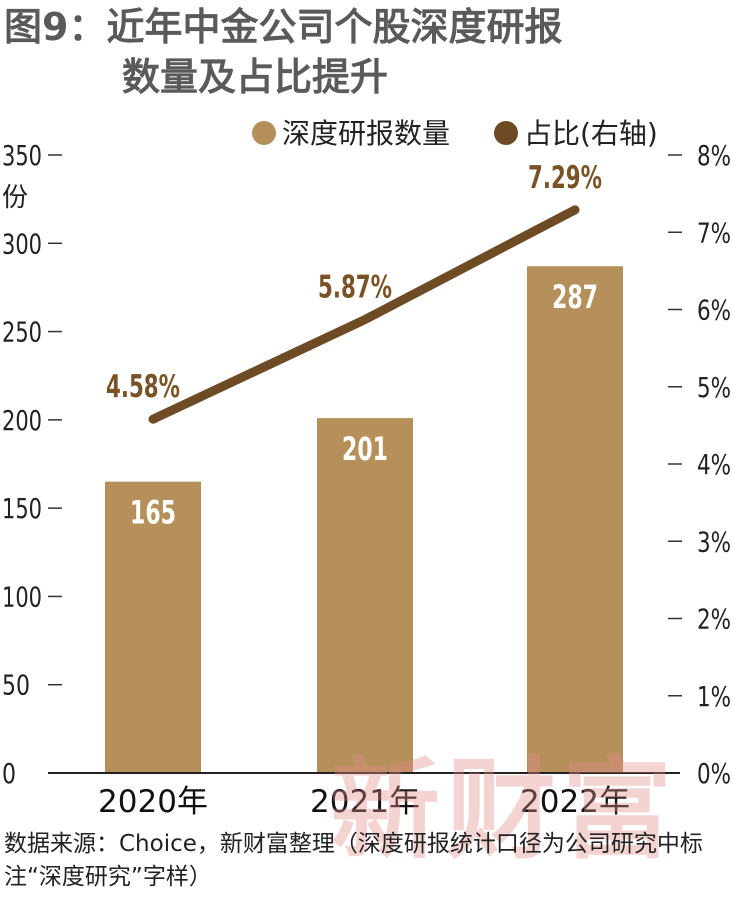 The height and width of the screenshot is (900, 733). What do you see at coordinates (15, 198) in the screenshot?
I see `left-axis-unit: 份` at bounding box center [15, 198].